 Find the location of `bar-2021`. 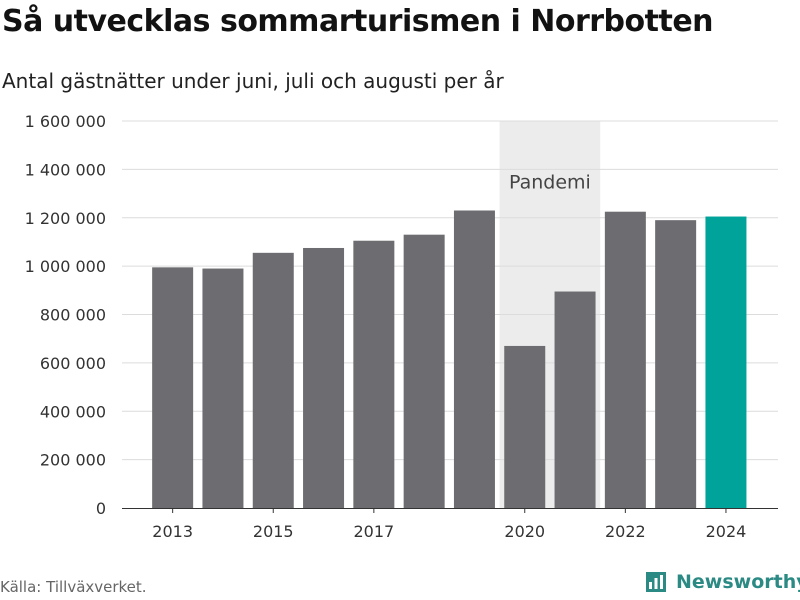

bar-2021 is located at coordinates (575, 399).